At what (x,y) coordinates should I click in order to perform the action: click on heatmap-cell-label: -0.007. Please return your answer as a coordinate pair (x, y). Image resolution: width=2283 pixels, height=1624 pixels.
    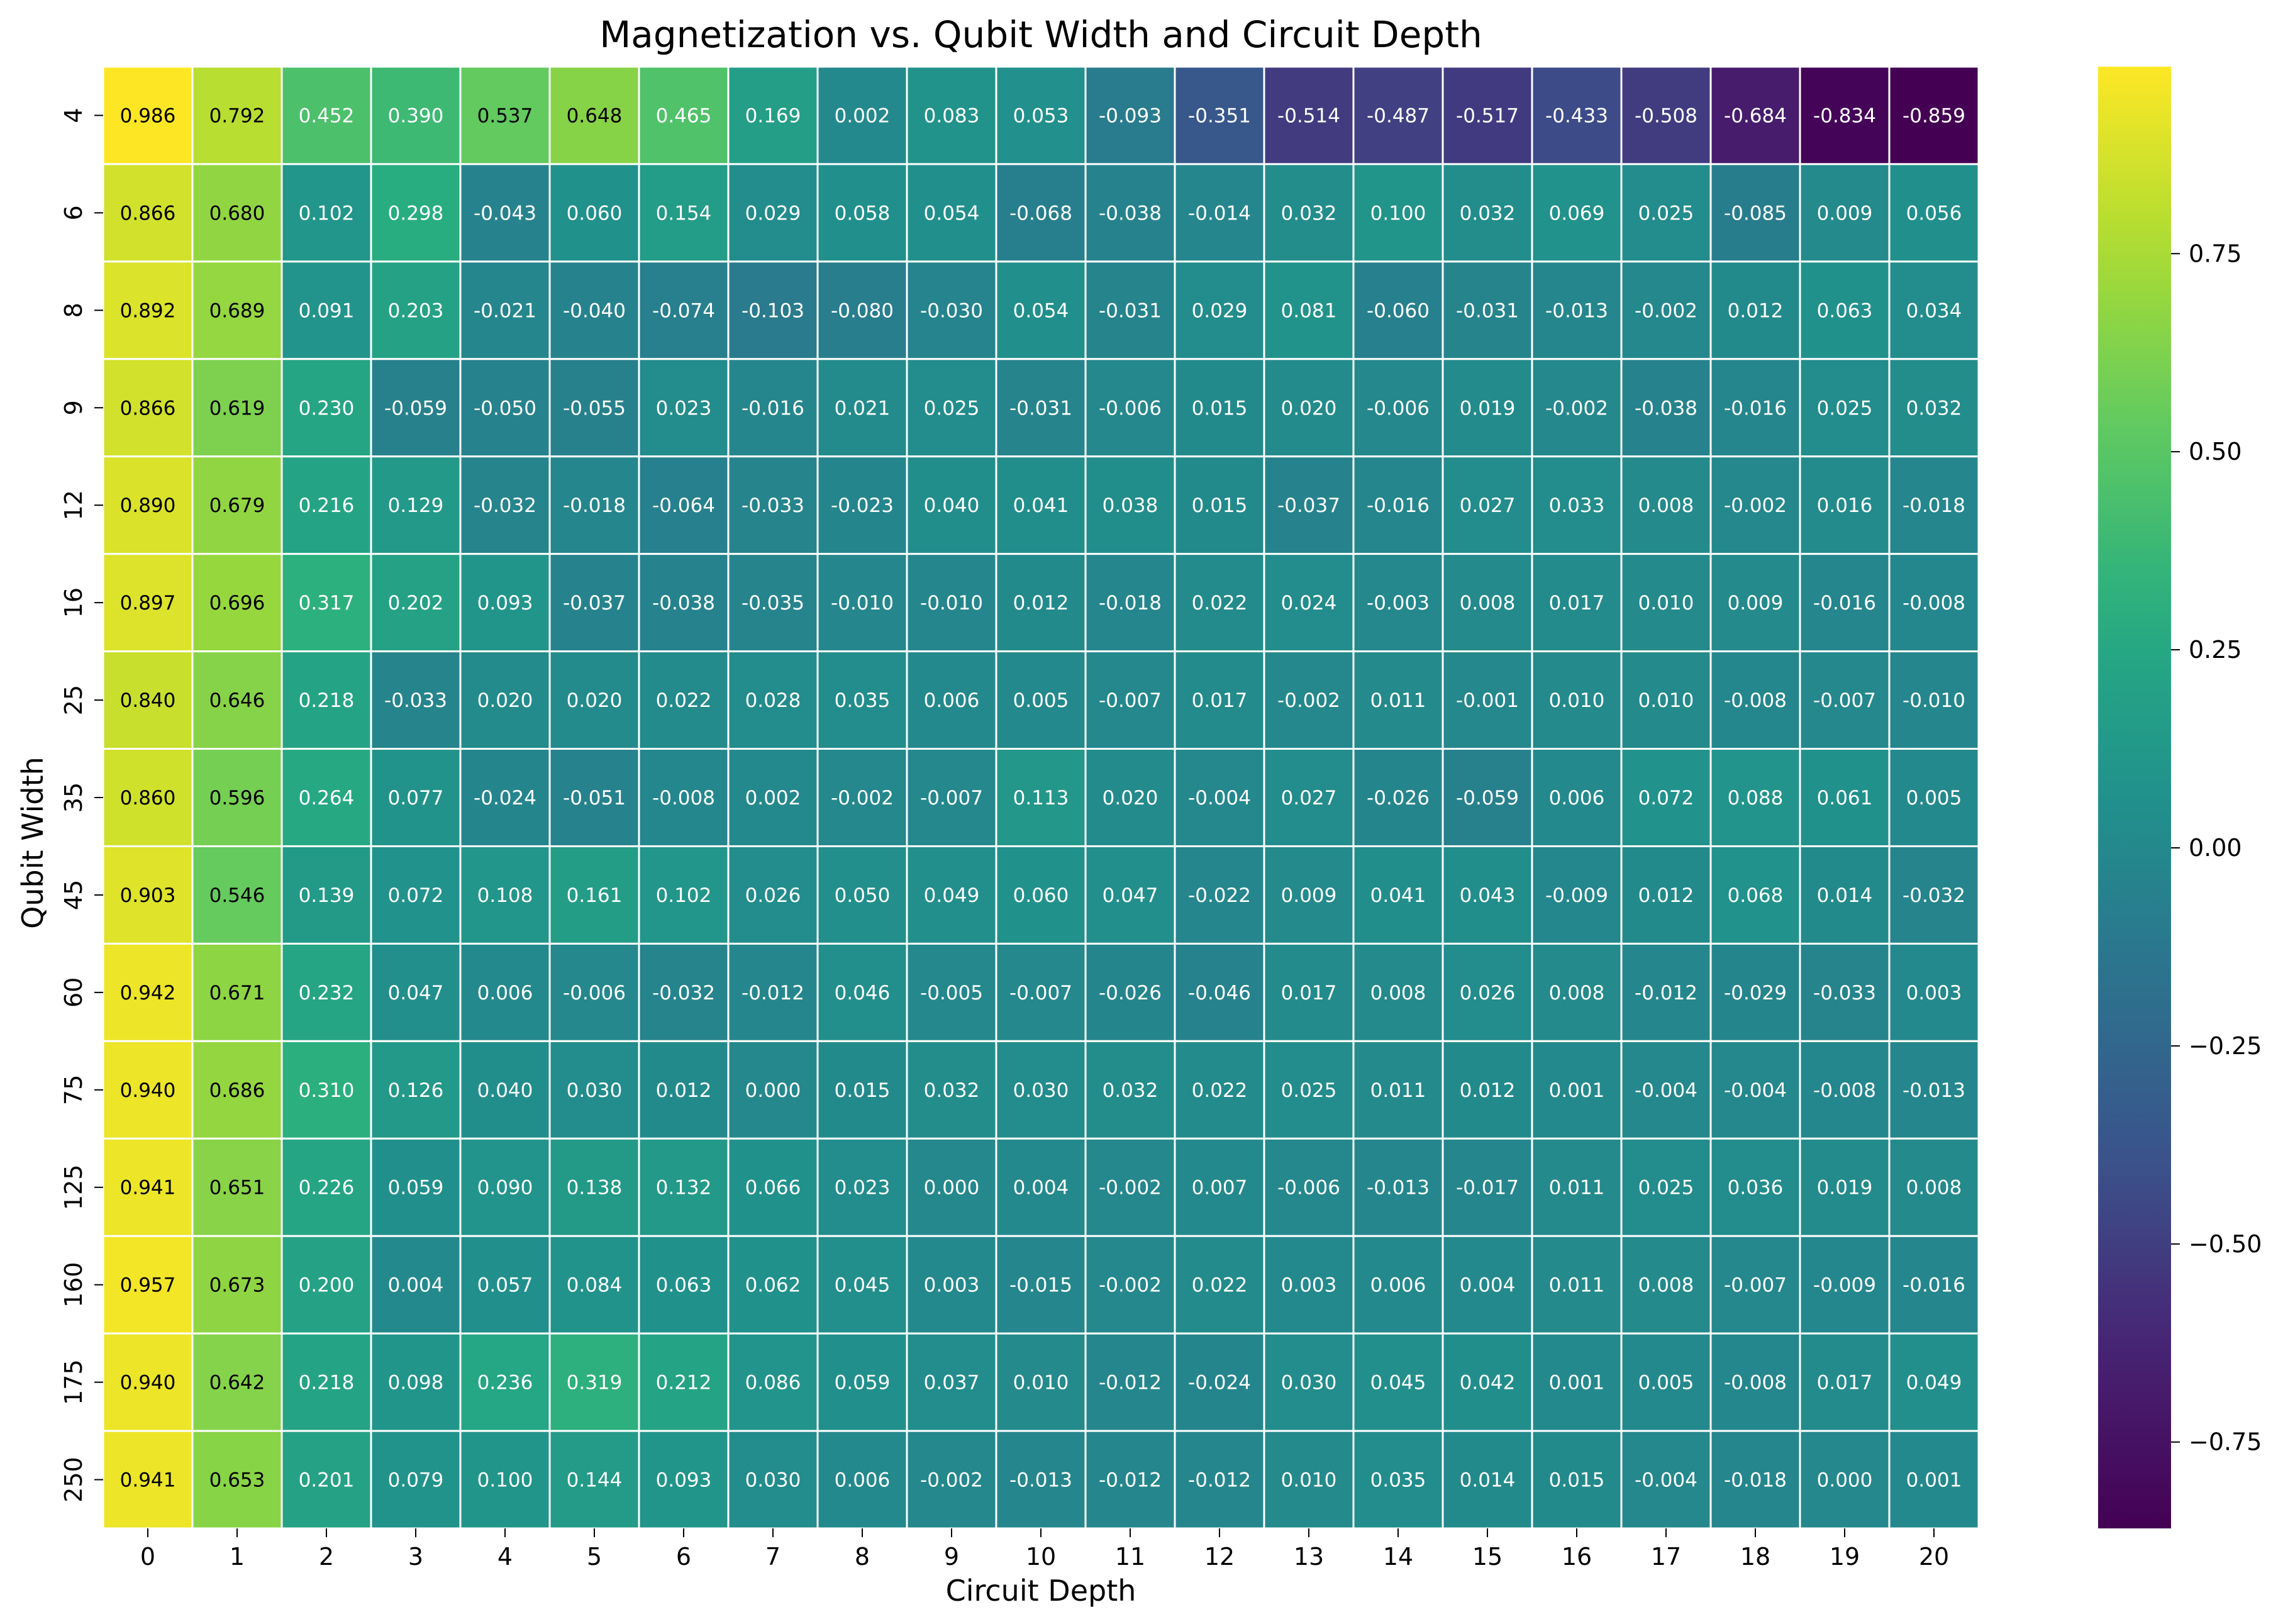
    Looking at the image, I should click on (951, 798).